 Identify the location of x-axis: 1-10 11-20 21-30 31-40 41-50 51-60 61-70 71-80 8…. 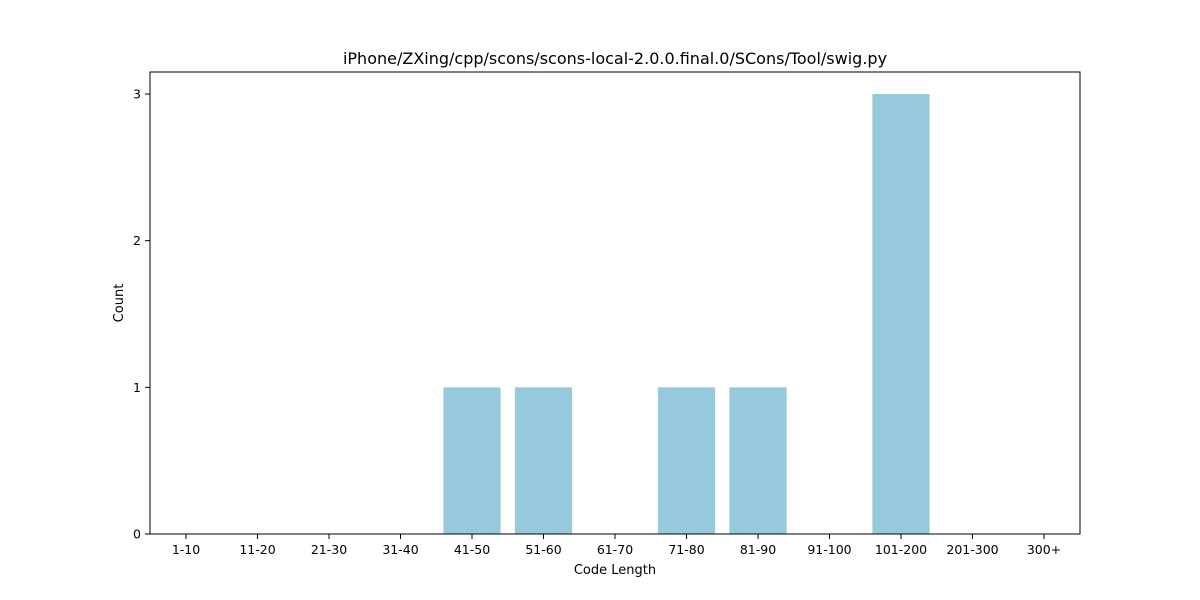
(616, 545).